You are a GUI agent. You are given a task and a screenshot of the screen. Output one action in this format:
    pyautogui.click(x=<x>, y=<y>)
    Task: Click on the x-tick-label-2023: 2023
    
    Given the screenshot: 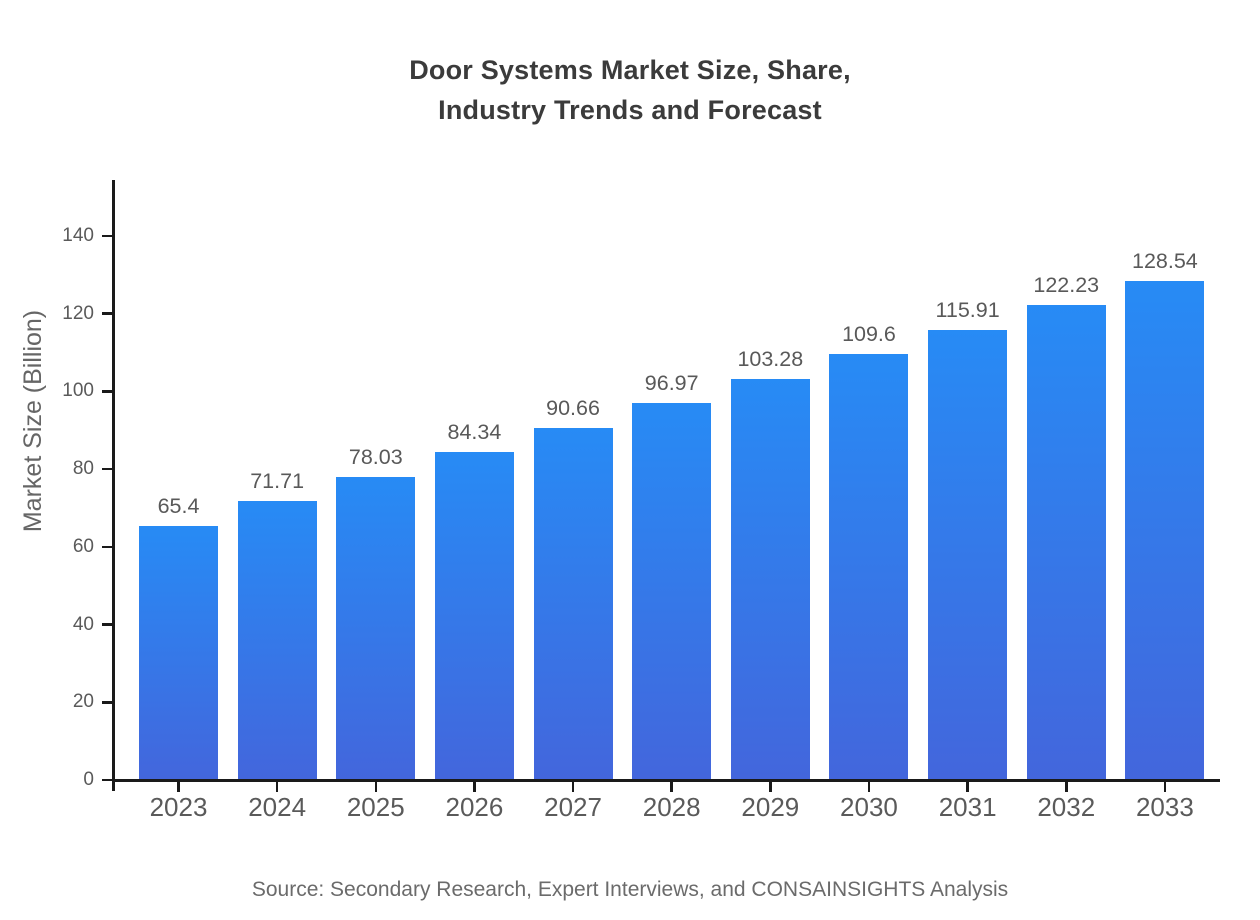 What is the action you would take?
    pyautogui.click(x=178, y=807)
    